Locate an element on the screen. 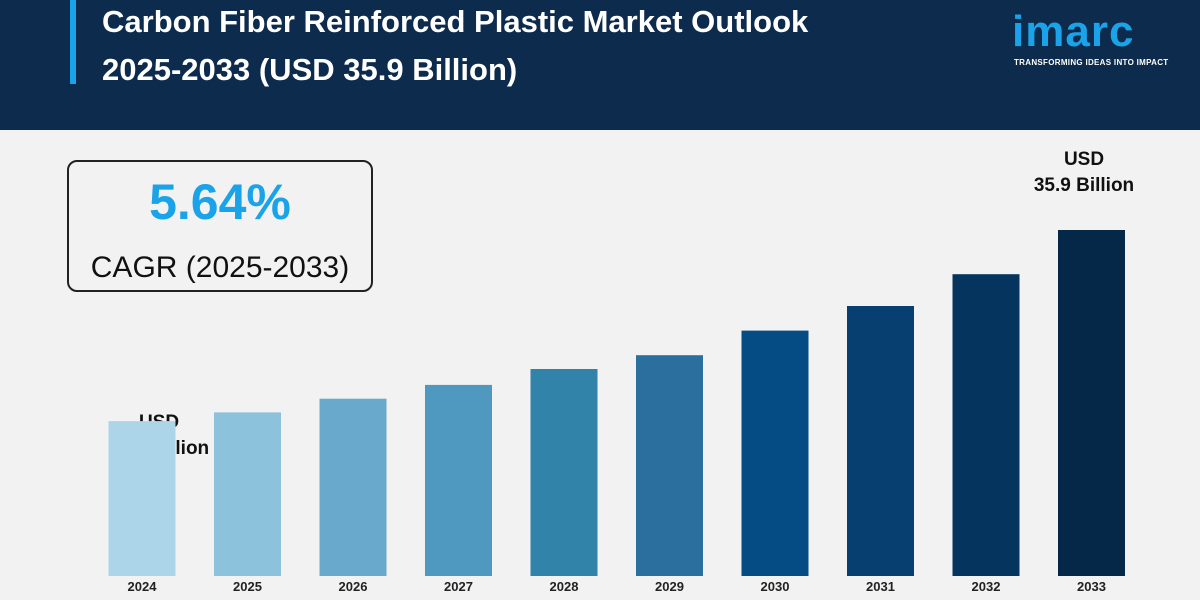 The width and height of the screenshot is (1200, 600). x-tick-label-2032: 2032 is located at coordinates (986, 586).